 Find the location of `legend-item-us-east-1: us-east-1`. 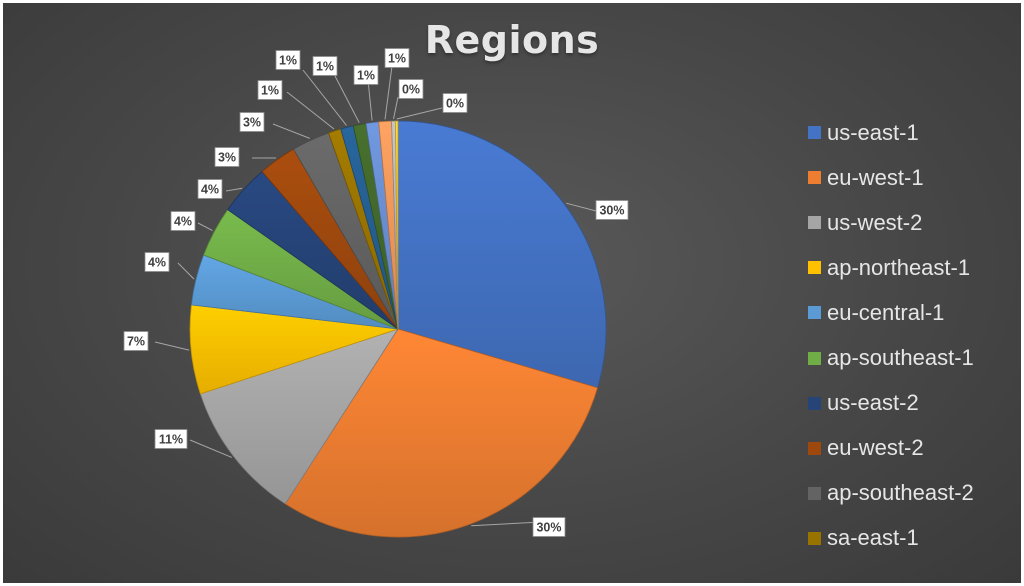

legend-item-us-east-1: us-east-1 is located at coordinates (891, 132).